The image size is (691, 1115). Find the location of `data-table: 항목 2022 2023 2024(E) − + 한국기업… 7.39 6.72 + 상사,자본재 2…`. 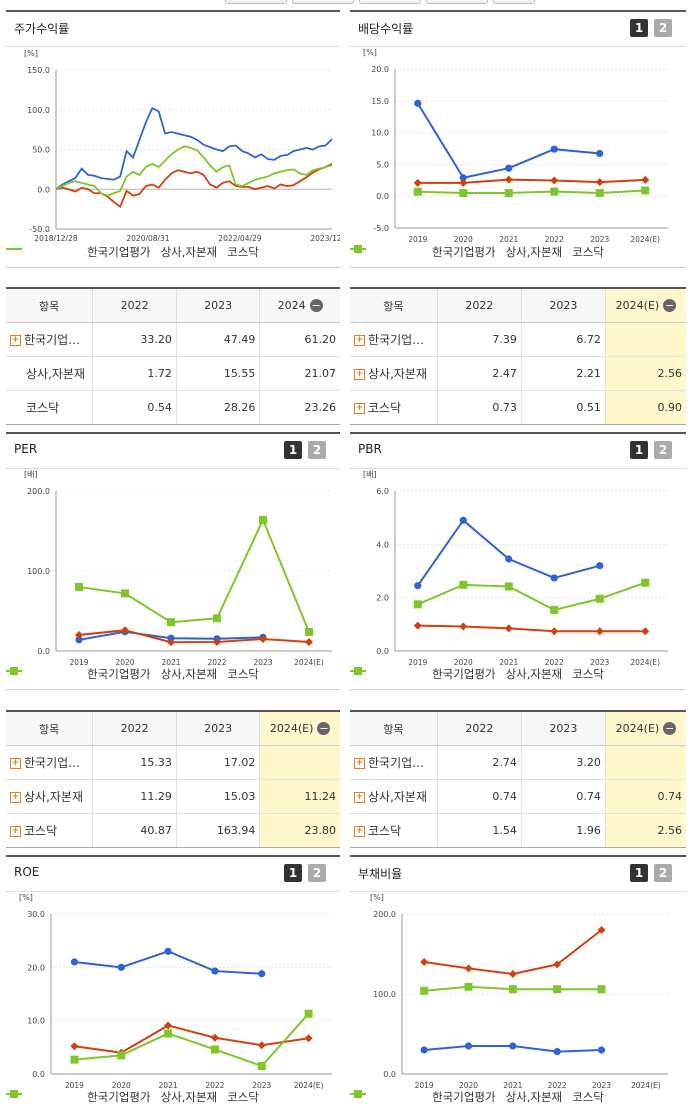

data-table: 항목 2022 2023 2024(E) − + 한국기업… 7.39 6.72 + 상사,자본재 2… is located at coordinates (518, 356).